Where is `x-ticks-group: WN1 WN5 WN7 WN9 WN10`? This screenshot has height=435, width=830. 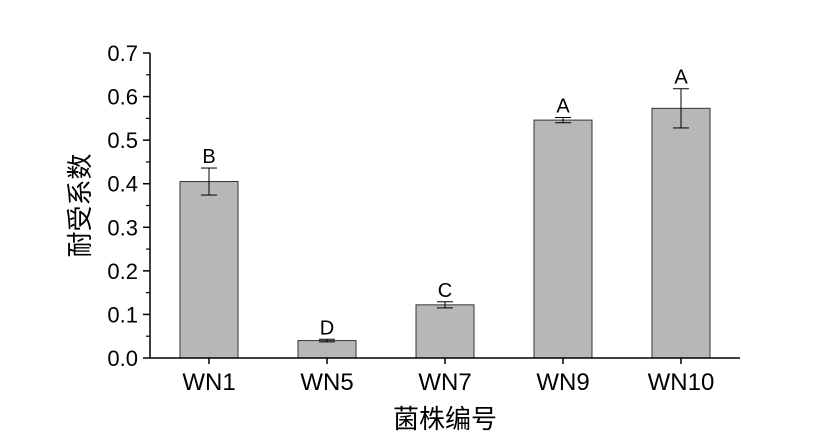 x-ticks-group: WN1 WN5 WN7 WN9 WN10 is located at coordinates (448, 377).